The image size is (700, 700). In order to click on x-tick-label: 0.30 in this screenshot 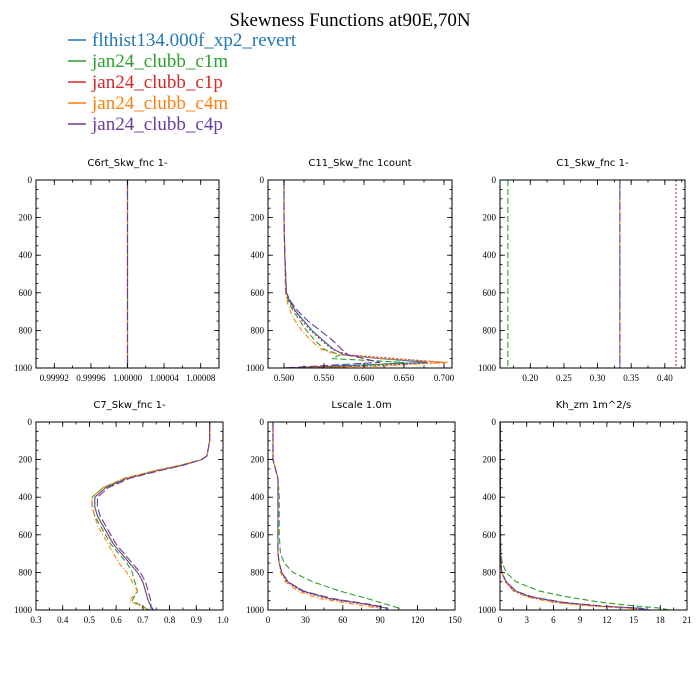, I will do `click(598, 378)`.